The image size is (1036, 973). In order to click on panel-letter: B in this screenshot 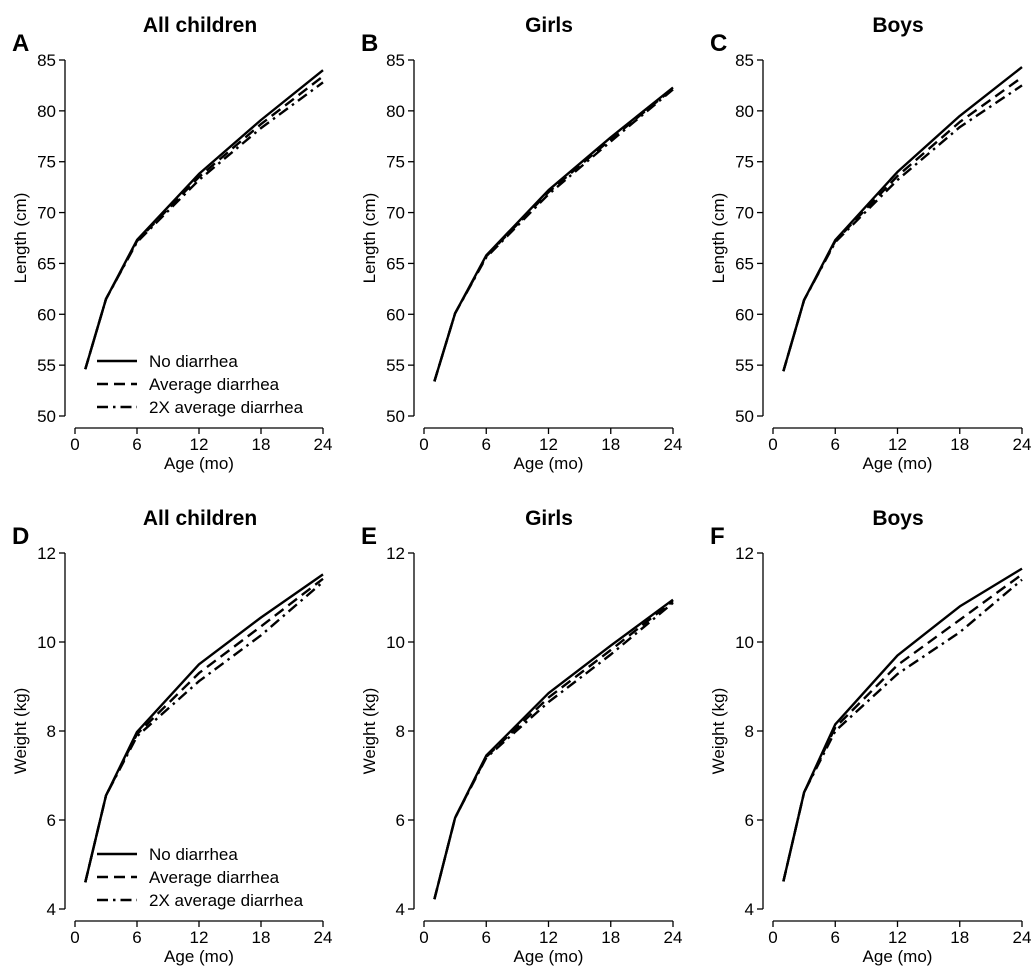, I will do `click(369, 43)`.